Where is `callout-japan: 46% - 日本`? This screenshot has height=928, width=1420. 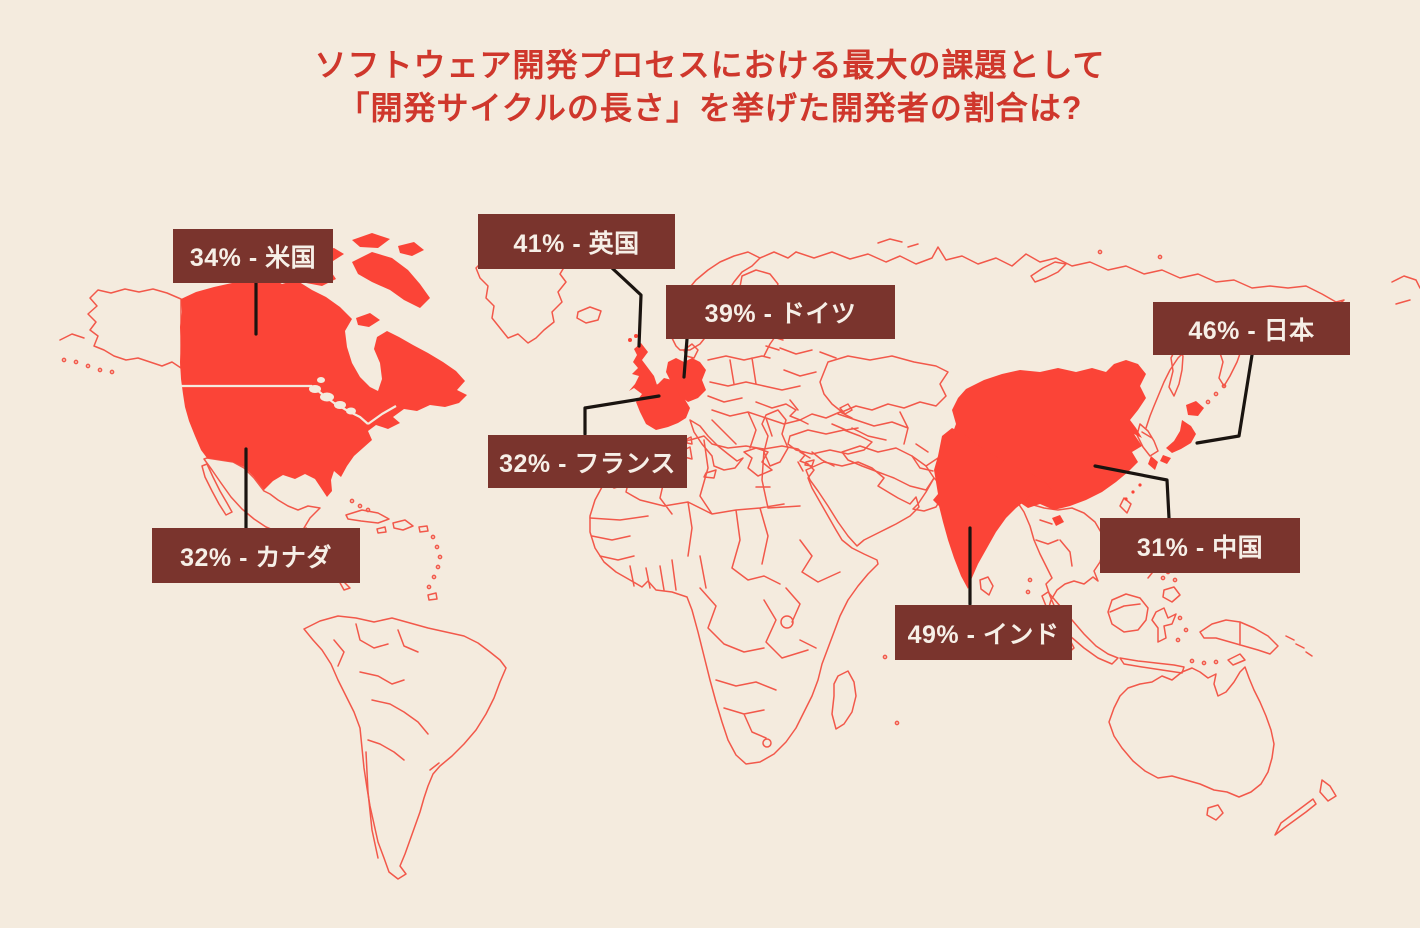
callout-japan: 46% - 日本 is located at coordinates (1251, 328).